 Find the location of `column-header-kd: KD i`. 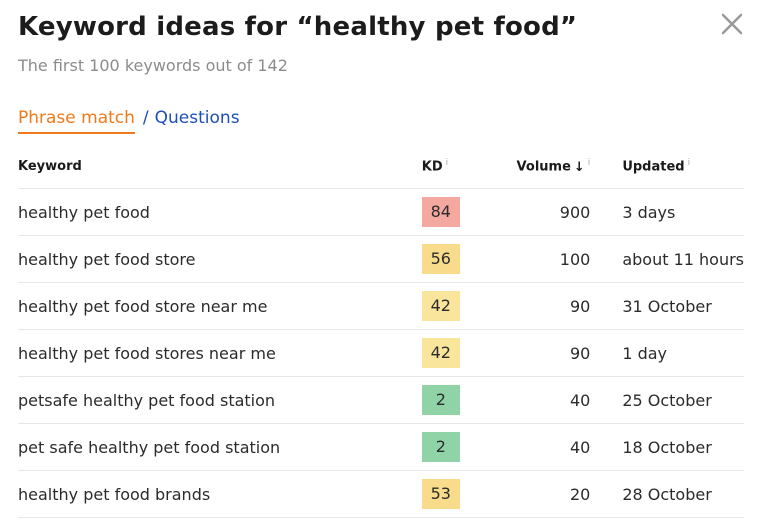

column-header-kd: KD i is located at coordinates (455, 167).